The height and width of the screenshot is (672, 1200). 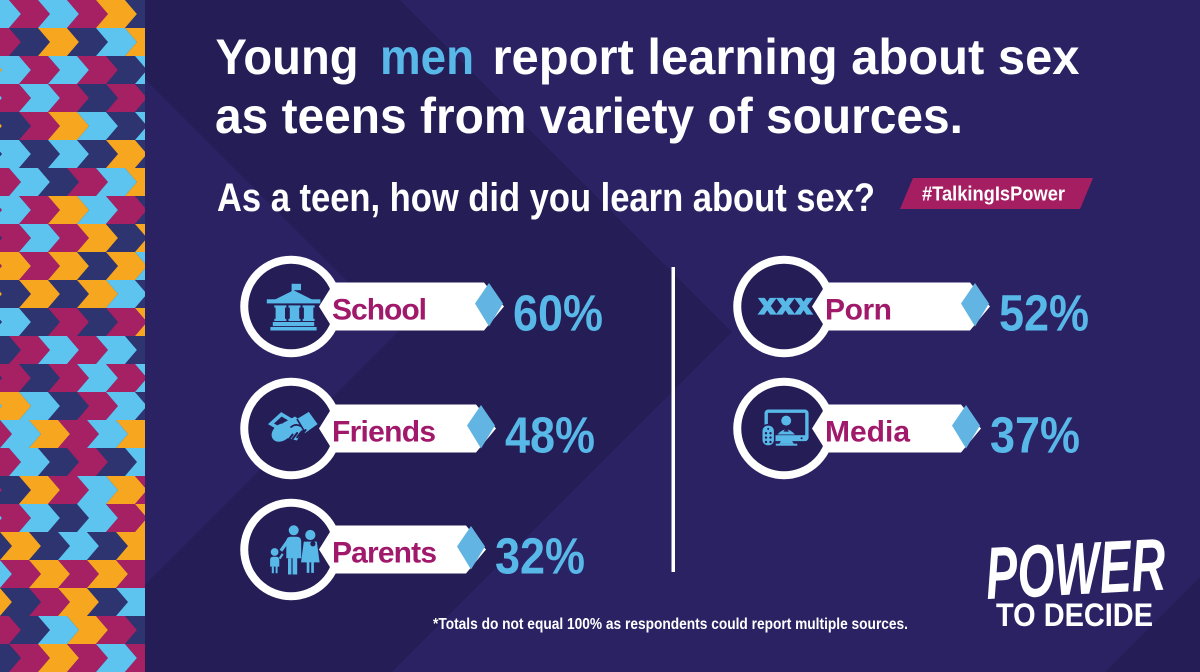 I want to click on svg-text: TO DECIDE, so click(x=1074, y=615).